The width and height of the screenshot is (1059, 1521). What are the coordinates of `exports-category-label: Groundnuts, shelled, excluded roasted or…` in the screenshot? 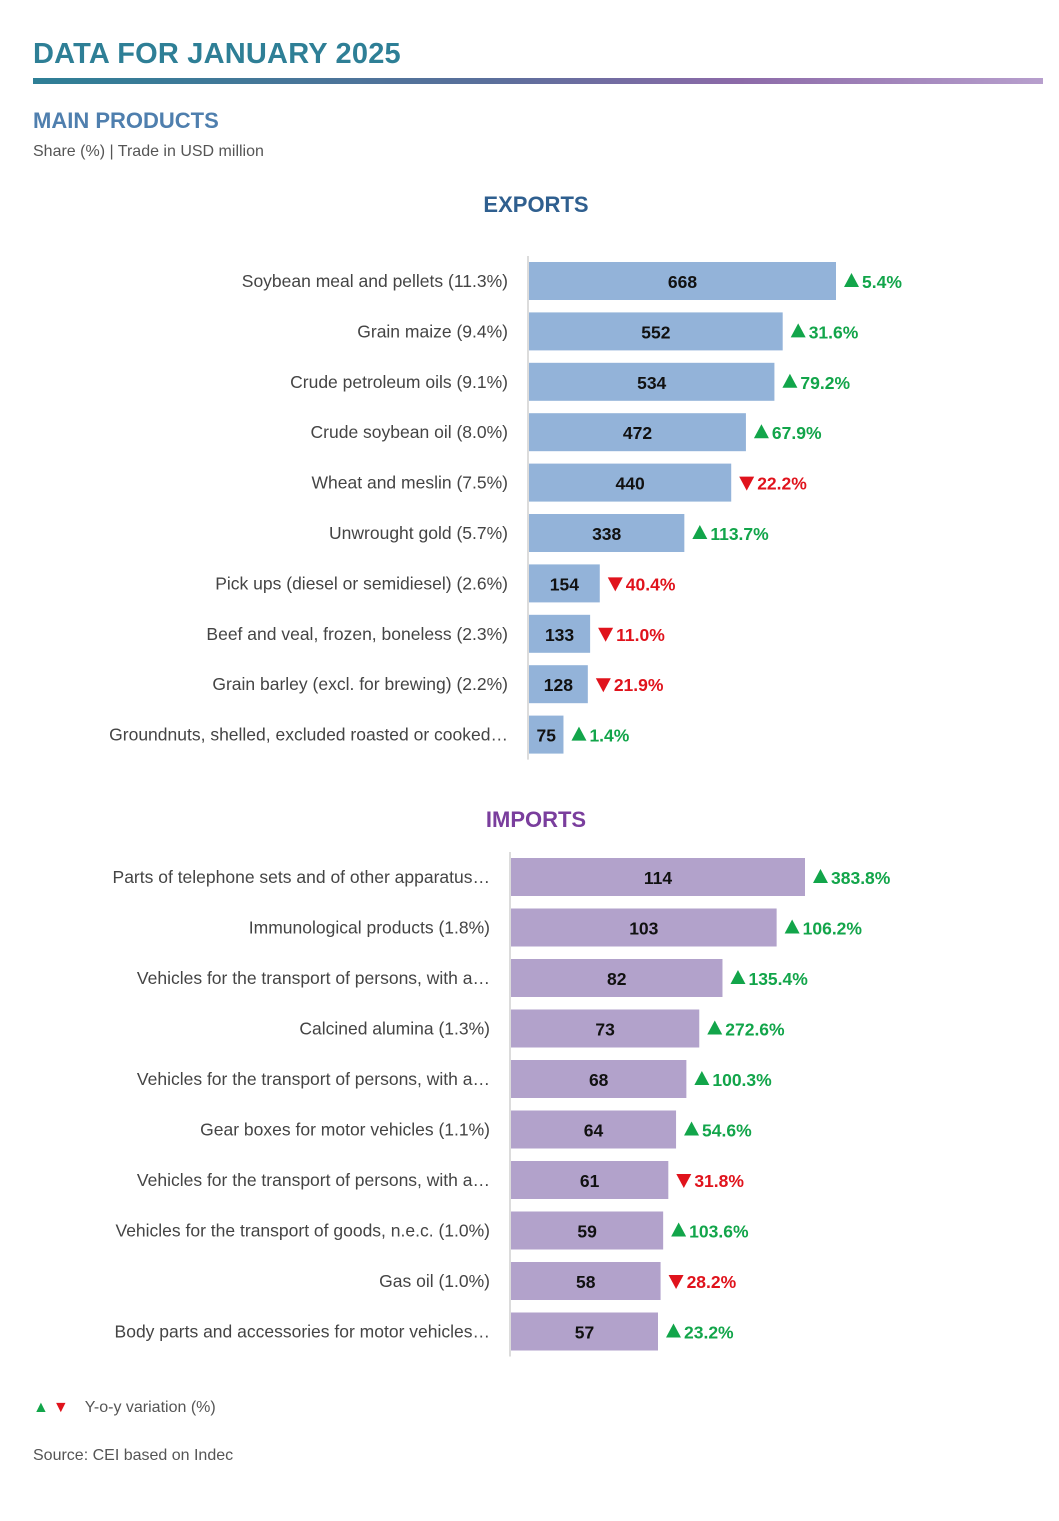 It's located at (308, 735).